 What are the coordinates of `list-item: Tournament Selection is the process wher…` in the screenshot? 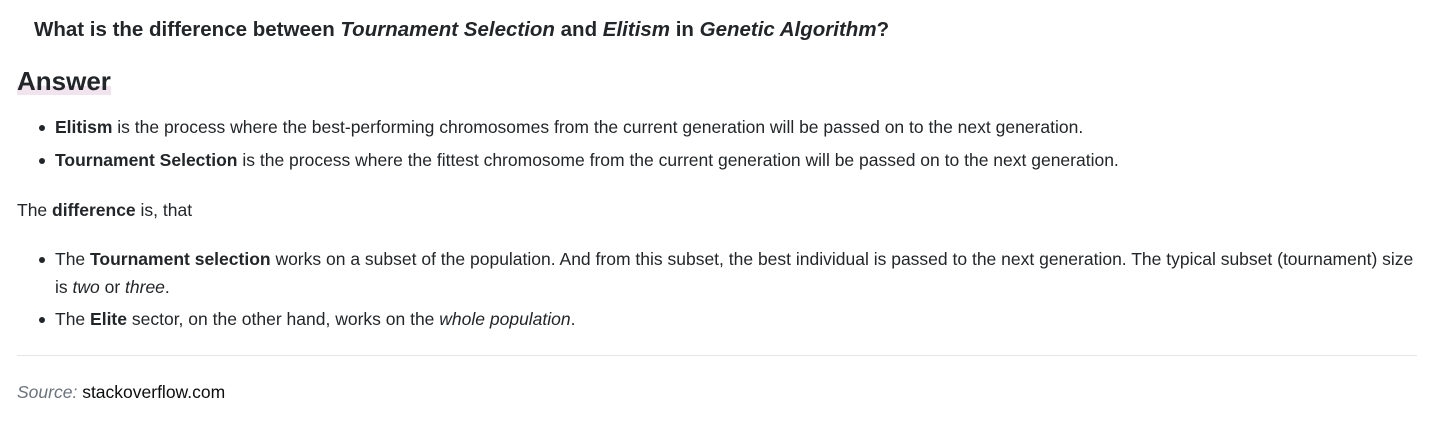 It's located at (717, 160).